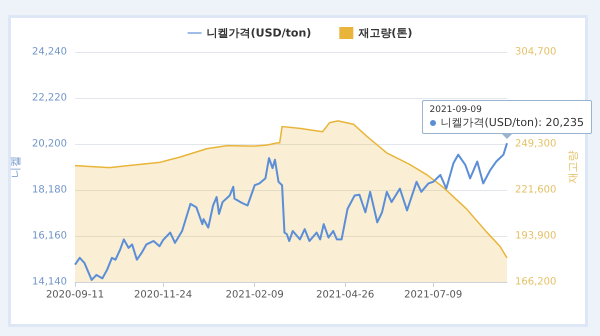  I want to click on y-tick-label: 24,240, so click(49, 52).